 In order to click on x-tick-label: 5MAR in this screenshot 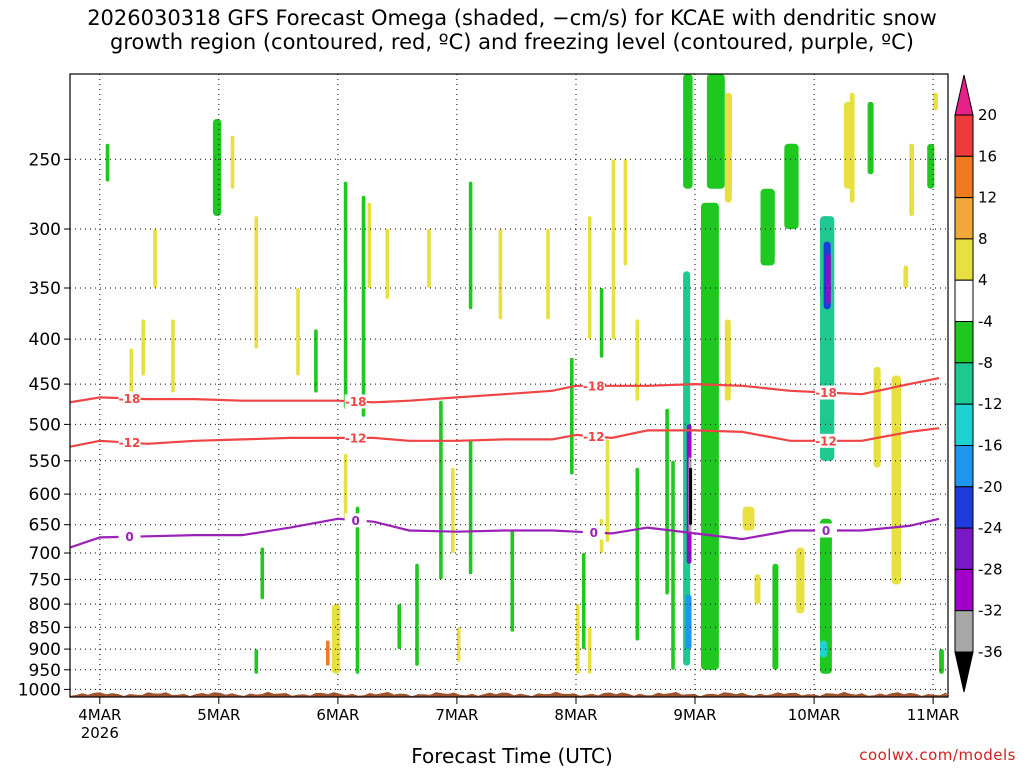, I will do `click(218, 715)`.